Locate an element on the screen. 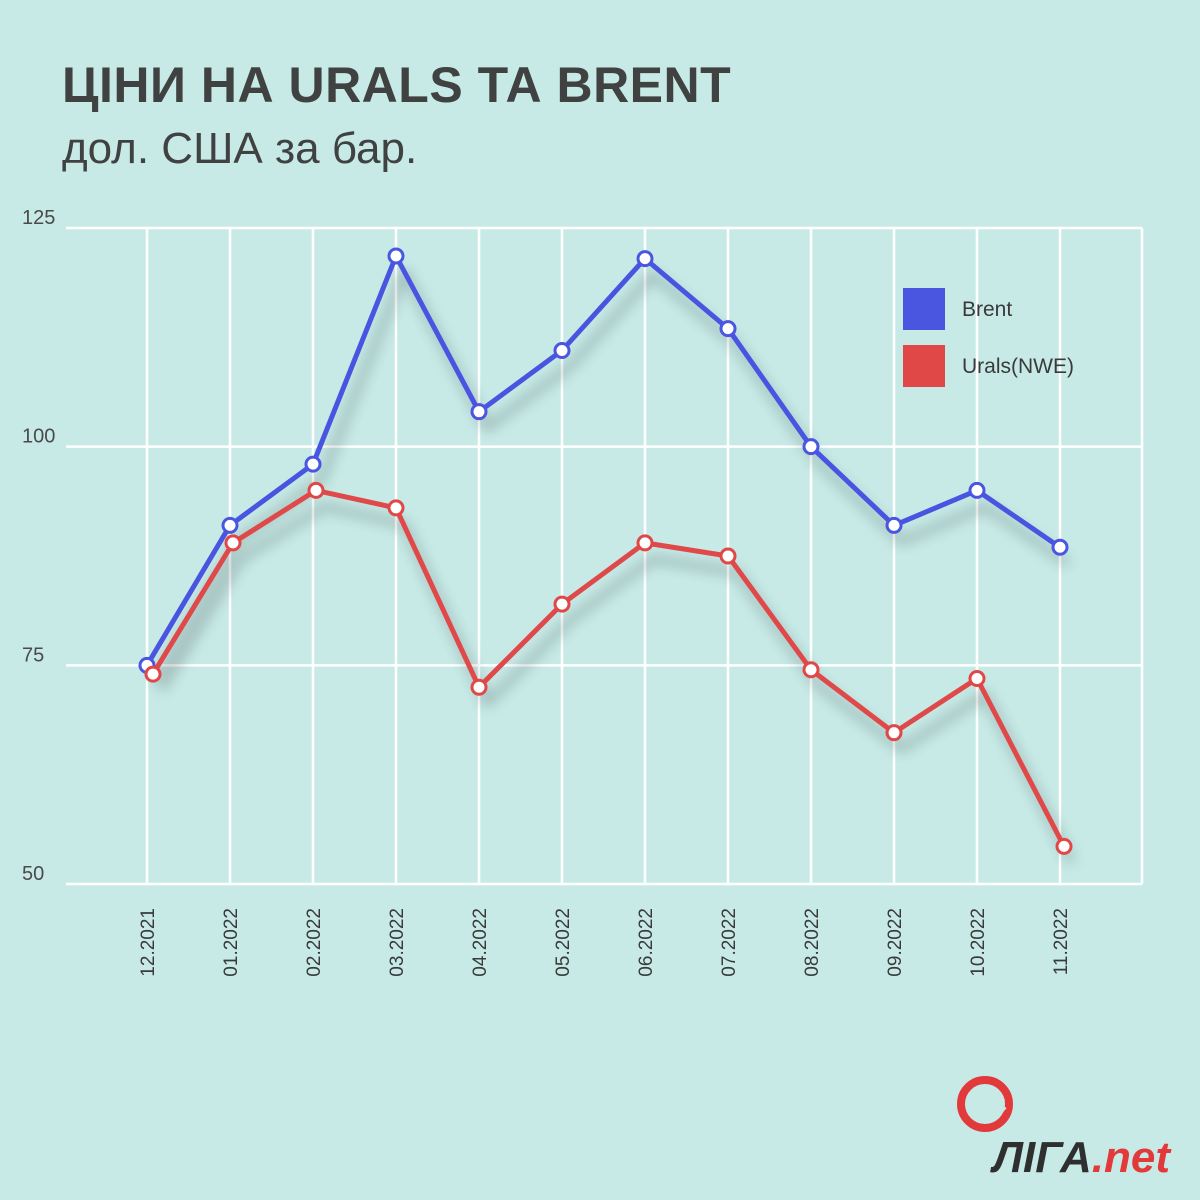  x-tick-label: 02.2022 is located at coordinates (314, 942).